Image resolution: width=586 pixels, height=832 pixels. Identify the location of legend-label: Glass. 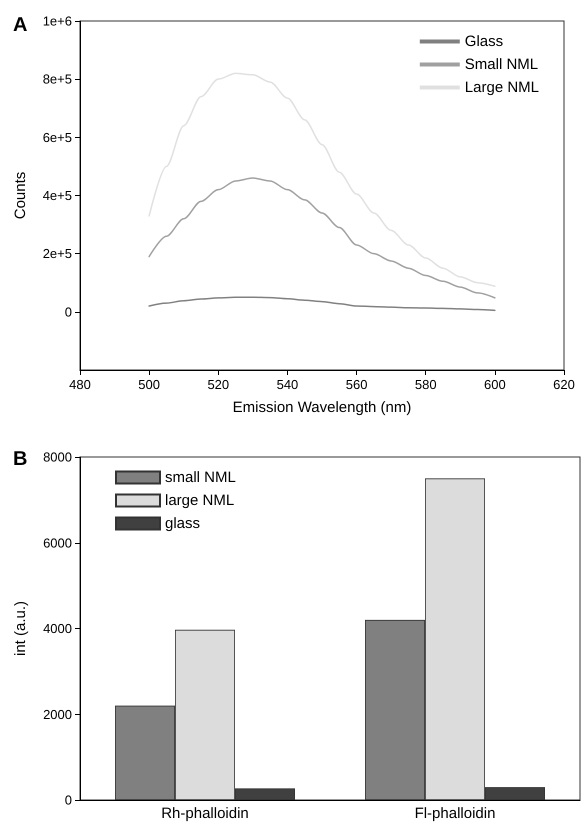
(484, 41).